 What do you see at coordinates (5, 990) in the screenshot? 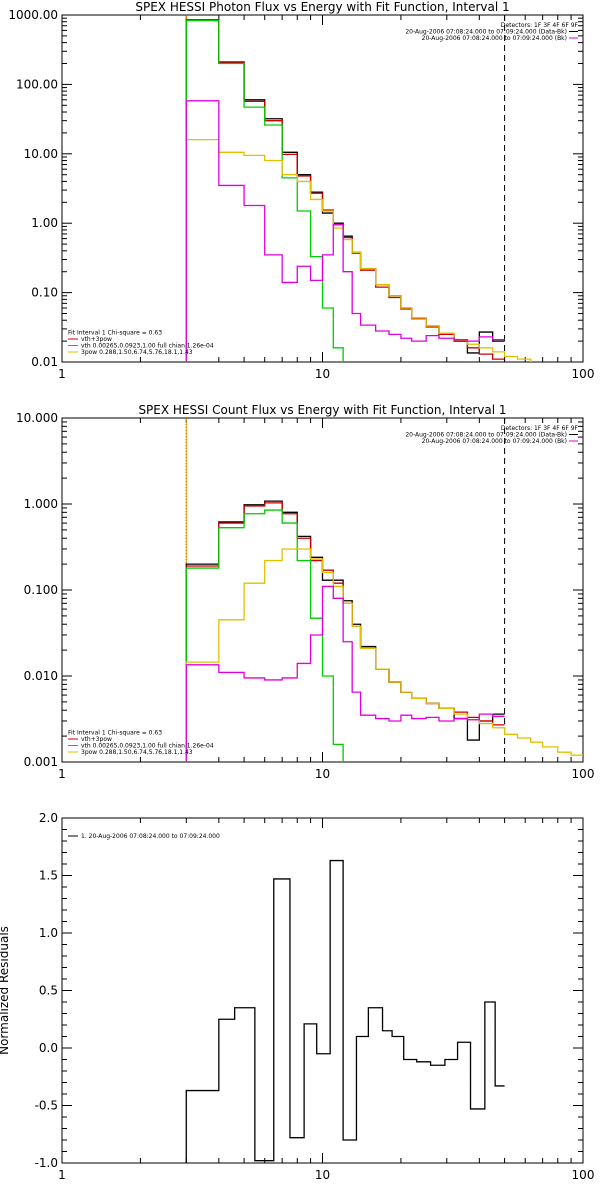
I see `y-axis-label: Normalized Residuals` at bounding box center [5, 990].